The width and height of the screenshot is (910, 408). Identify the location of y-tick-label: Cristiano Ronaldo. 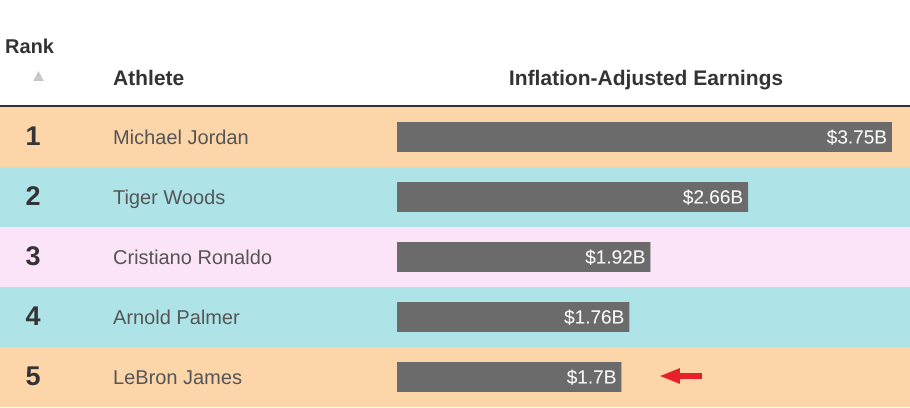
(192, 258).